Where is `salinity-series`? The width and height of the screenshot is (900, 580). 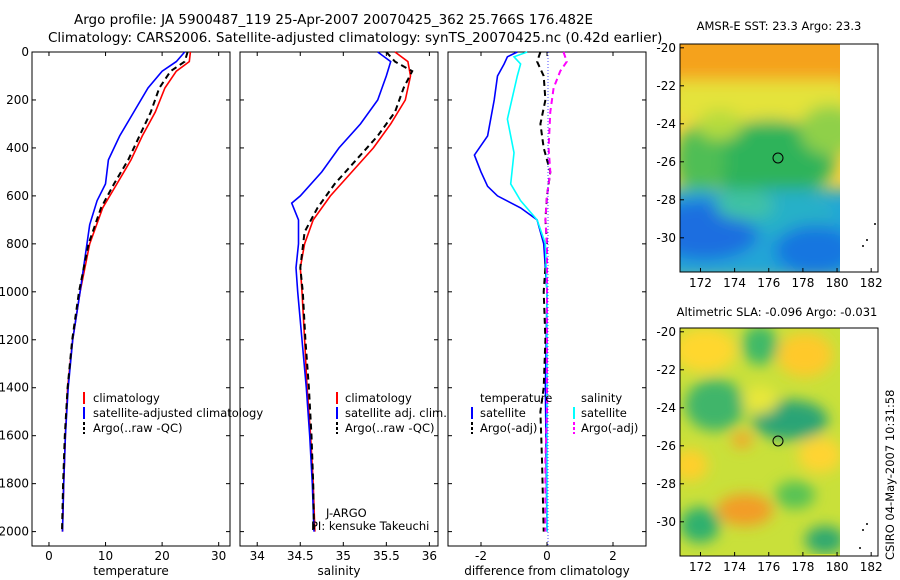
salinity-series is located at coordinates (352, 291).